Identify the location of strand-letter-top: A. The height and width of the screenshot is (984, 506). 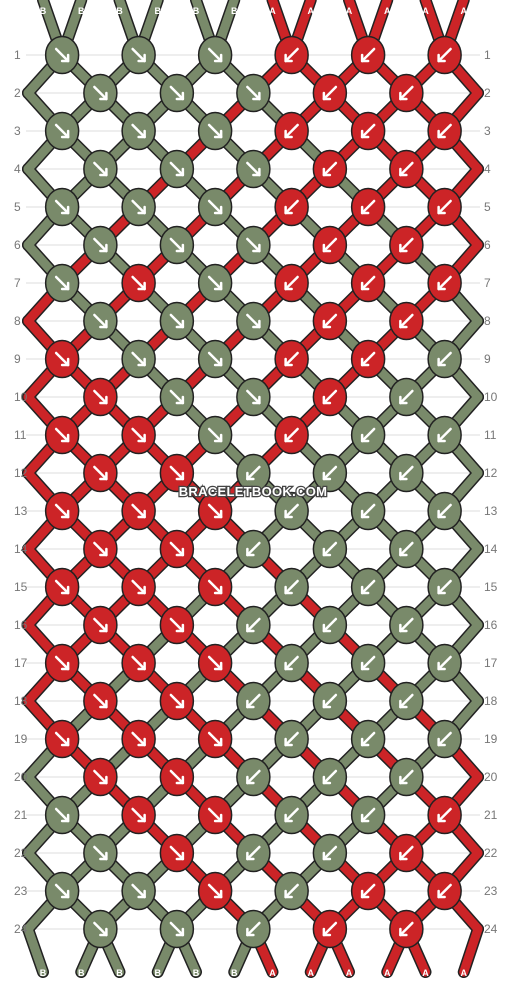
(311, 11).